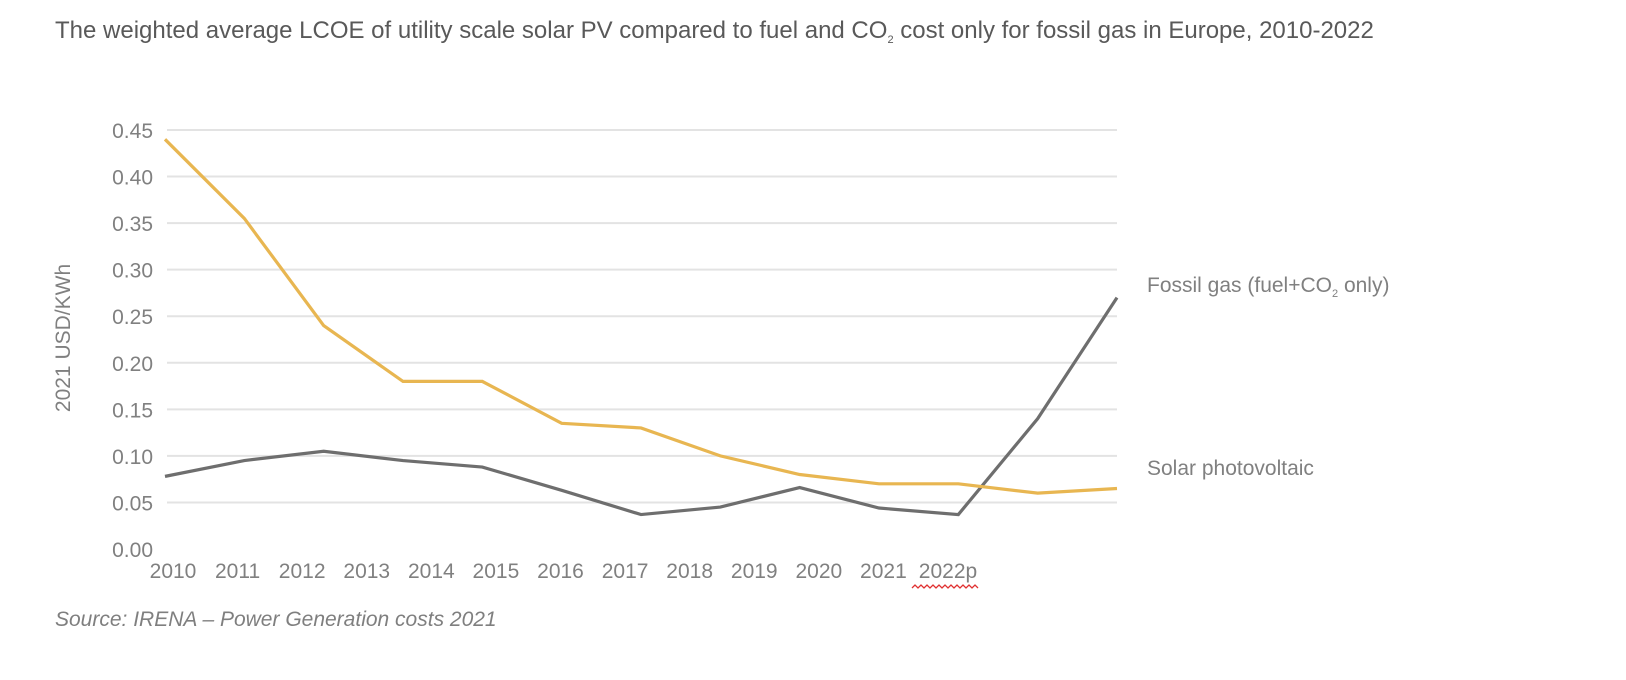 Image resolution: width=1626 pixels, height=680 pixels. I want to click on legend-fossil-gas: Fossil gas (fuel+CO2 only), so click(1268, 287).